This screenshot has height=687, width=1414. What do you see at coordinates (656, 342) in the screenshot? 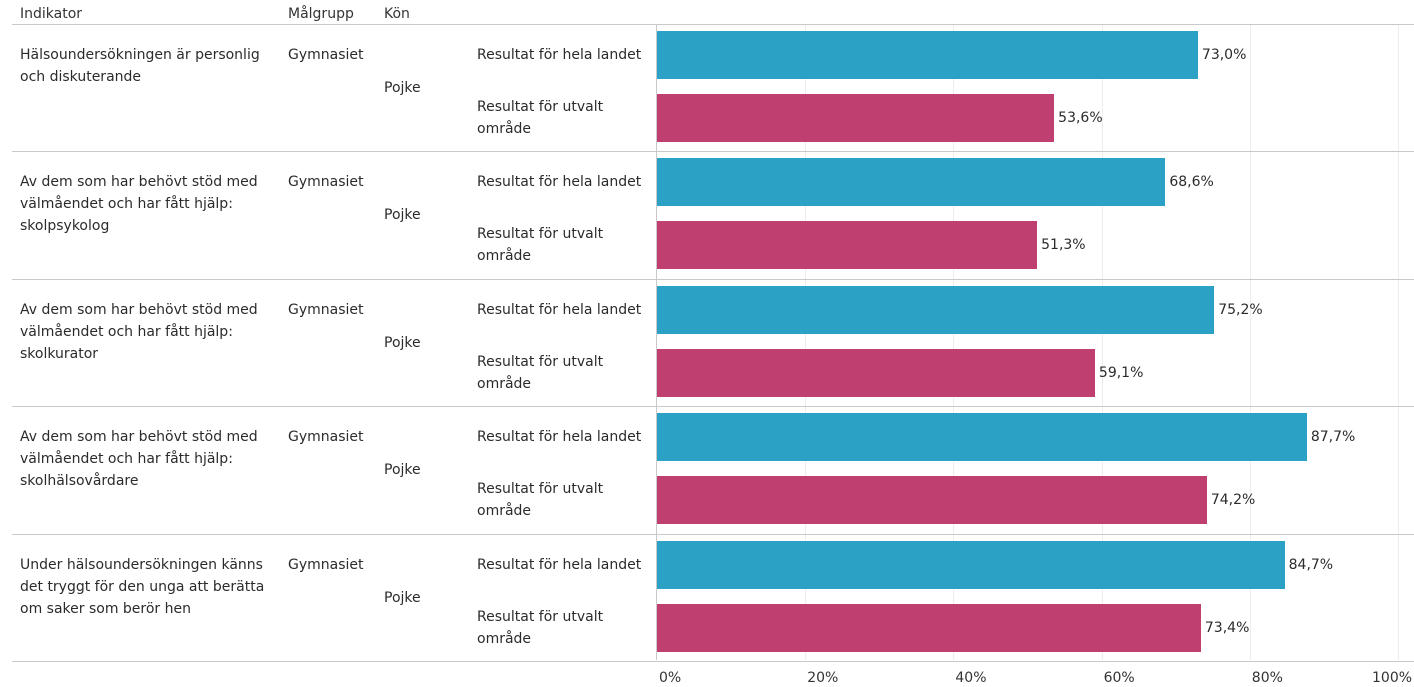
I see `x-axis-baseline` at bounding box center [656, 342].